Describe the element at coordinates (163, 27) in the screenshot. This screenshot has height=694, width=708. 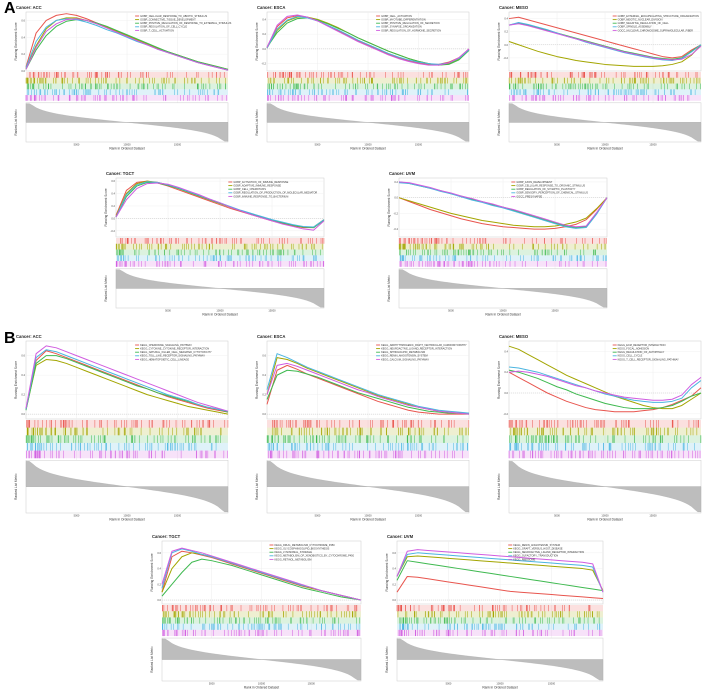
I see `legend-label: GOBP_REGULATION_OF_CELL_CYCLE` at that location.